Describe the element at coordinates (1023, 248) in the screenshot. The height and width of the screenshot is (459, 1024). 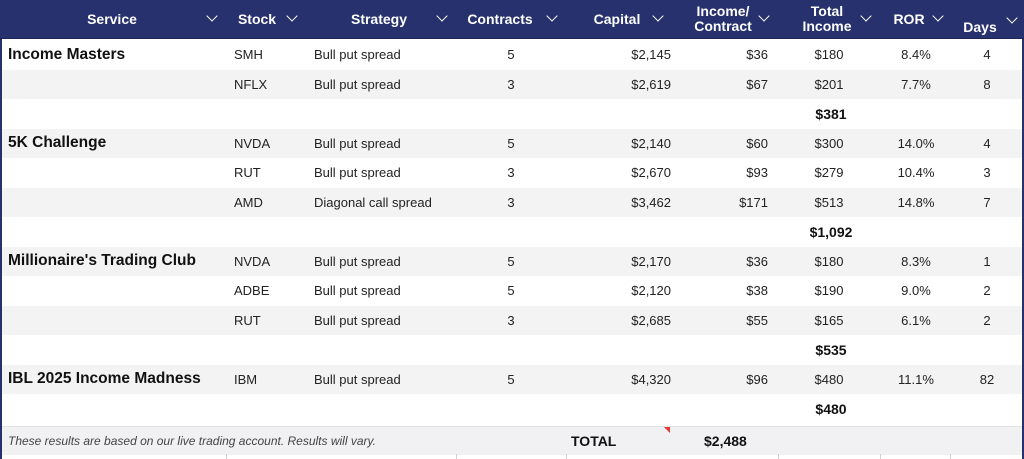
I see `frame-right` at that location.